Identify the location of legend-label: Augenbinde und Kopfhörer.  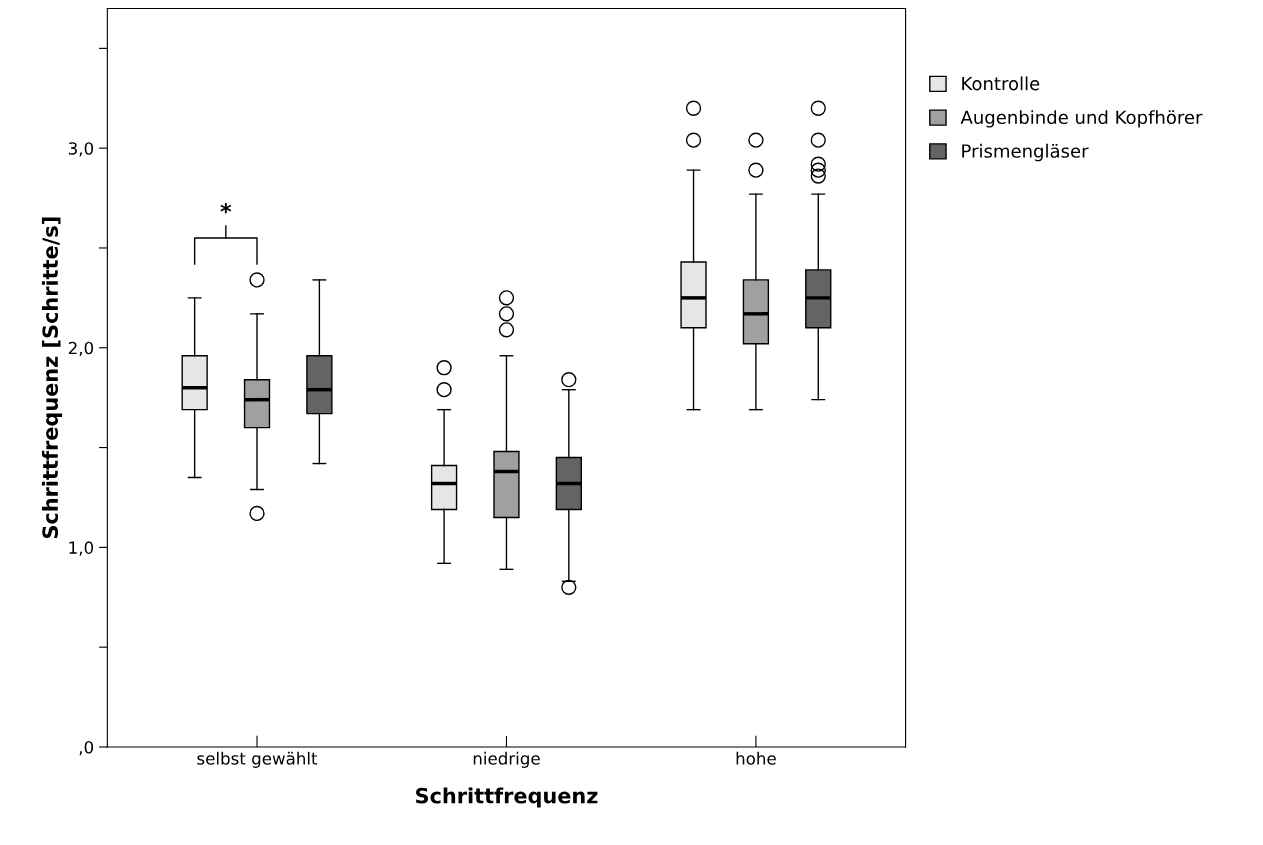
(1081, 119).